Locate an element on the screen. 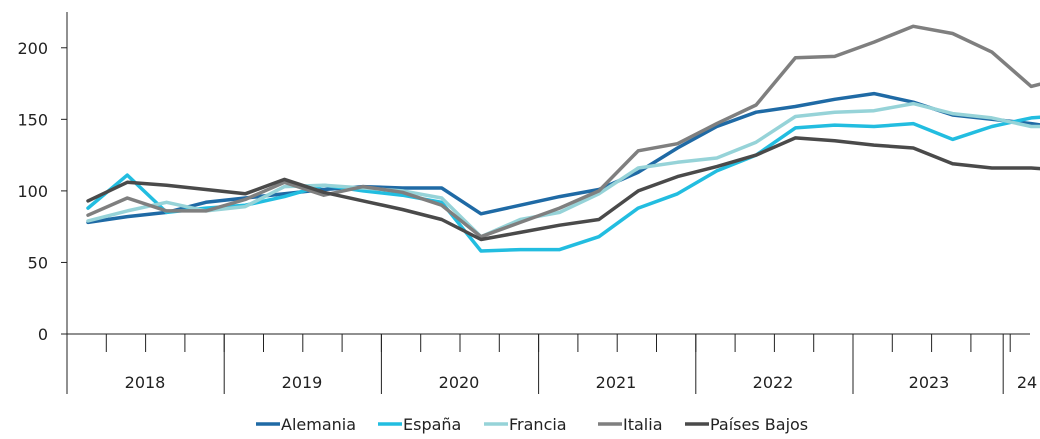 The width and height of the screenshot is (1040, 439). y-tick-label: 150 is located at coordinates (32, 119).